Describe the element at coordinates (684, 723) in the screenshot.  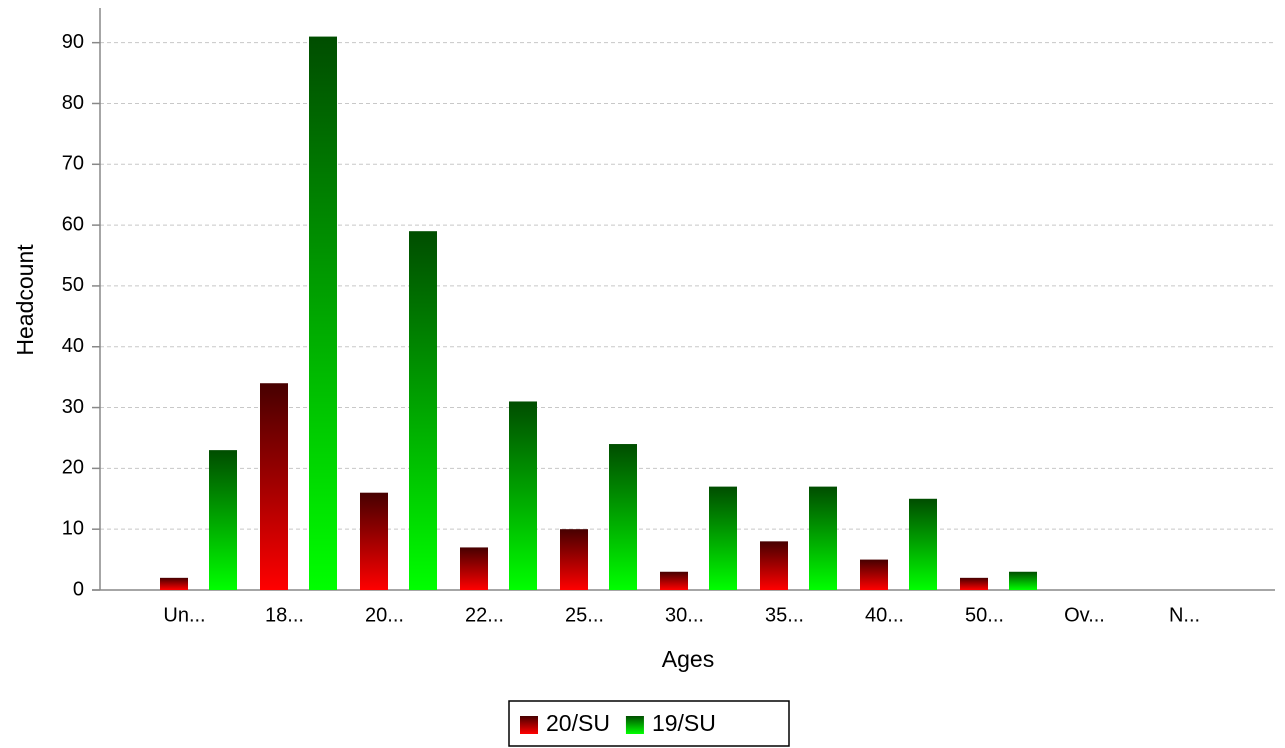
I see `legend-label: 19/SU` at that location.